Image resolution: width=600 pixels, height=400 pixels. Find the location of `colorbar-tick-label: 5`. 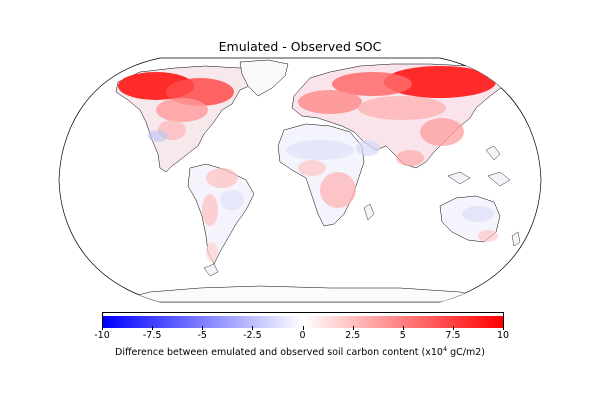

colorbar-tick-label: 5 is located at coordinates (402, 335).